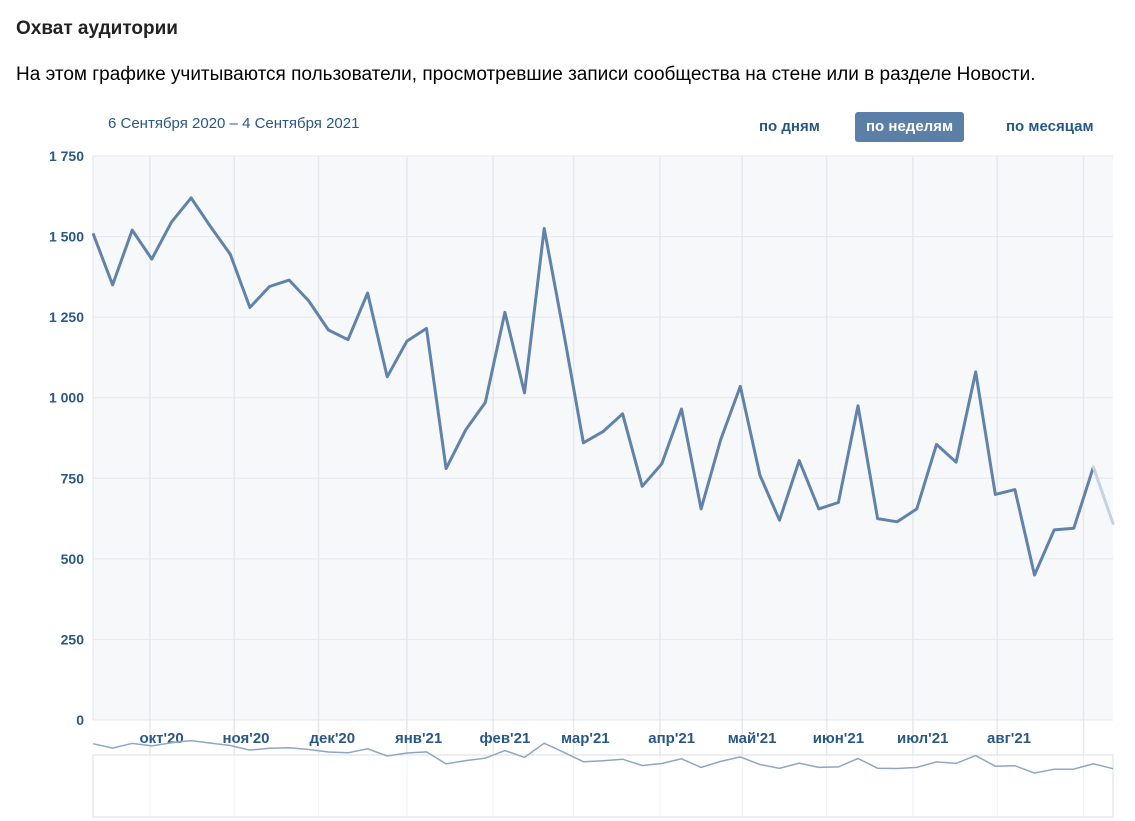 This screenshot has width=1135, height=821. What do you see at coordinates (73, 639) in the screenshot?
I see `y-tick-label: 250` at bounding box center [73, 639].